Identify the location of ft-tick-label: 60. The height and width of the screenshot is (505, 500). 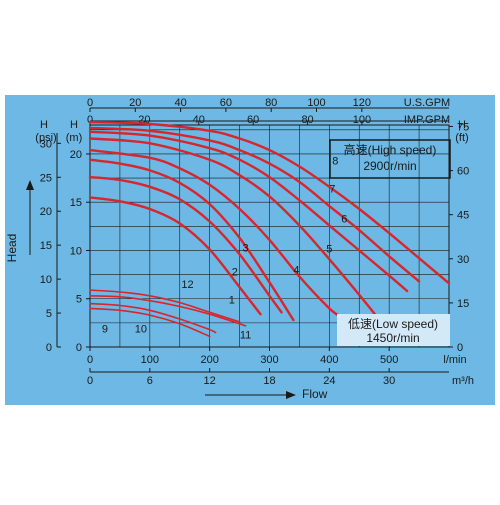
(463, 172).